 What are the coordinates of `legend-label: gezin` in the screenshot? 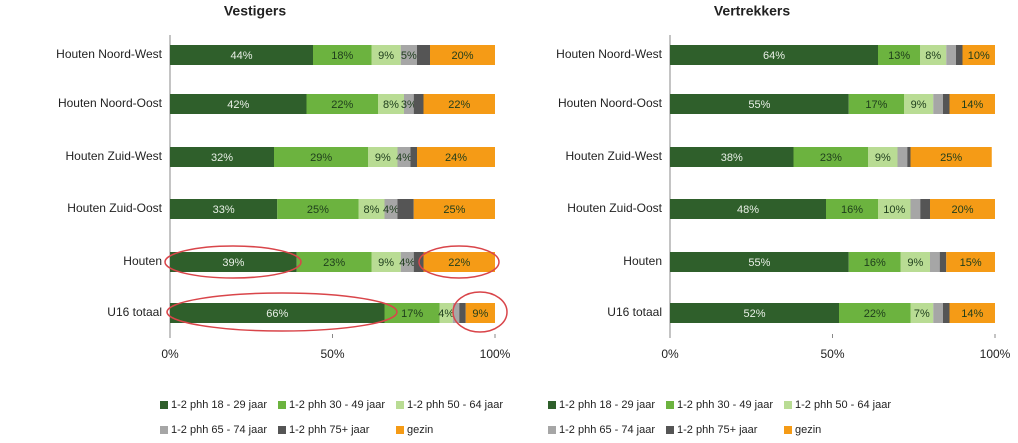 It's located at (420, 430).